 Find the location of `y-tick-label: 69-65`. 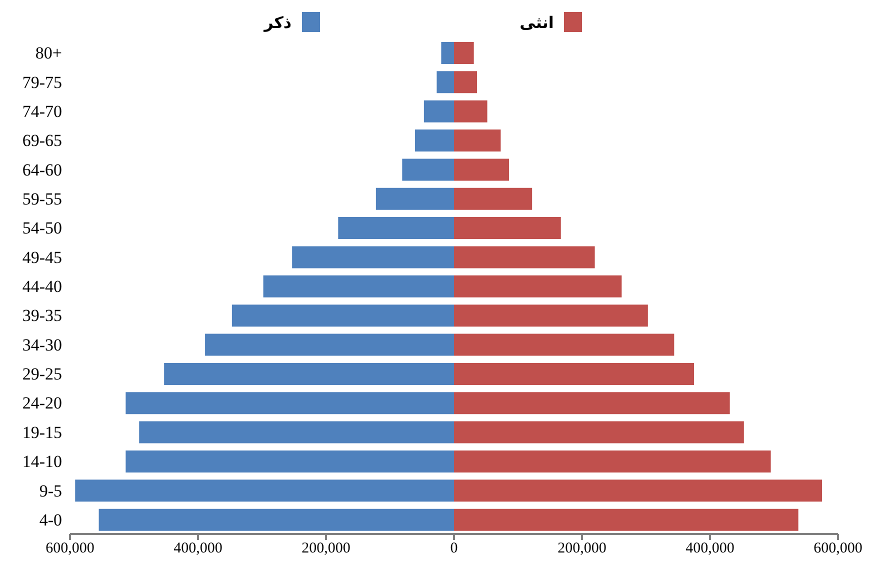

y-tick-label: 69-65 is located at coordinates (42, 140).